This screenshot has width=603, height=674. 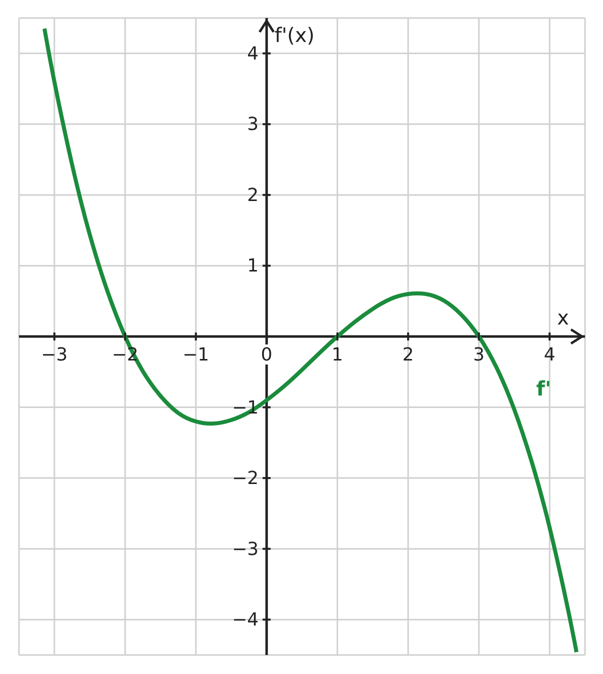 I want to click on x-tick-label: 2, so click(x=408, y=355).